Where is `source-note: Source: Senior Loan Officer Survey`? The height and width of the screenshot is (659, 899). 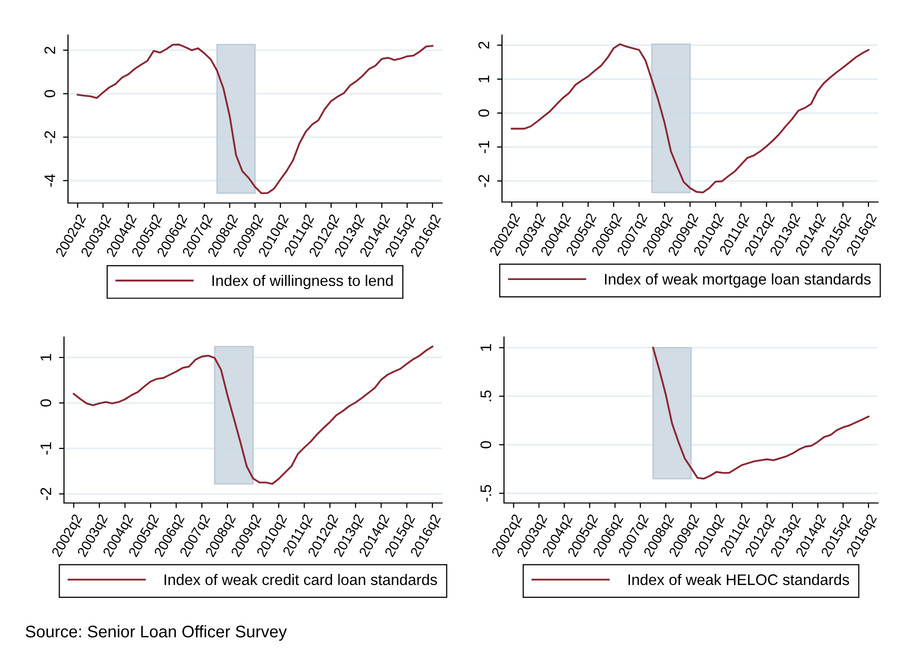 source-note: Source: Senior Loan Officer Survey is located at coordinates (156, 633).